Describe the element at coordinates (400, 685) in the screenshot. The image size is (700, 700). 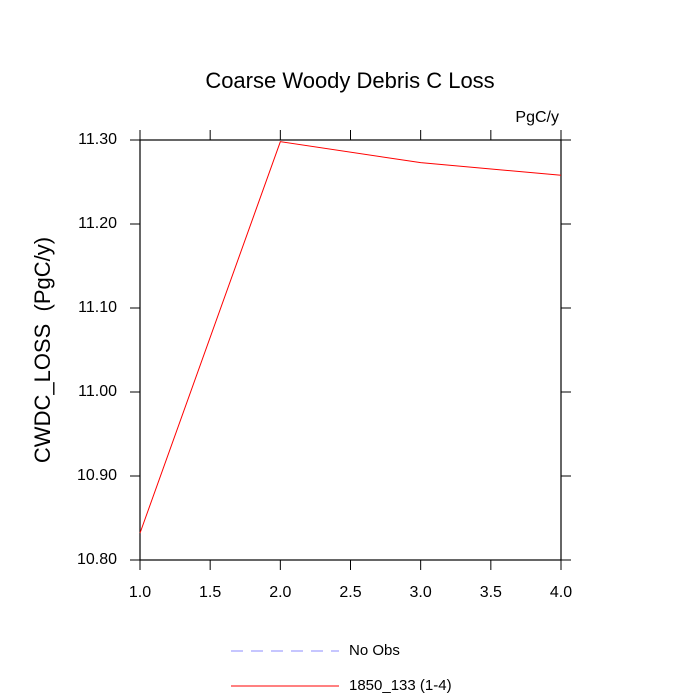
I see `legend-label: 1850_133 (1-4)` at that location.